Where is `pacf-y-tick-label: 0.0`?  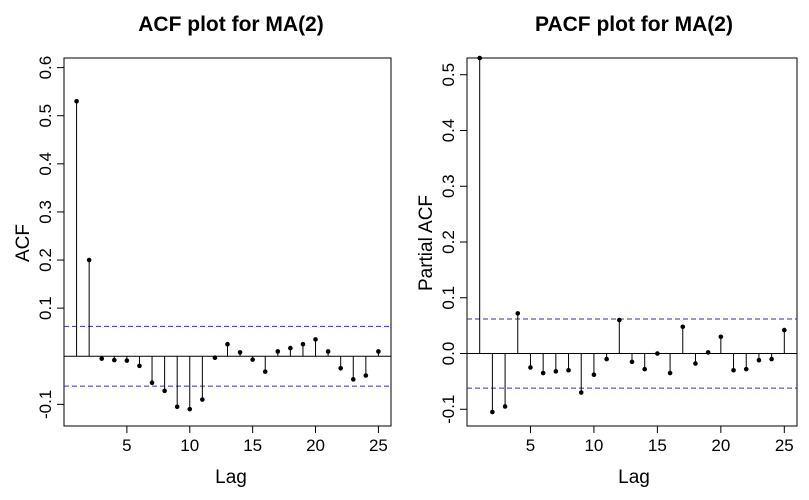 pacf-y-tick-label: 0.0 is located at coordinates (448, 354).